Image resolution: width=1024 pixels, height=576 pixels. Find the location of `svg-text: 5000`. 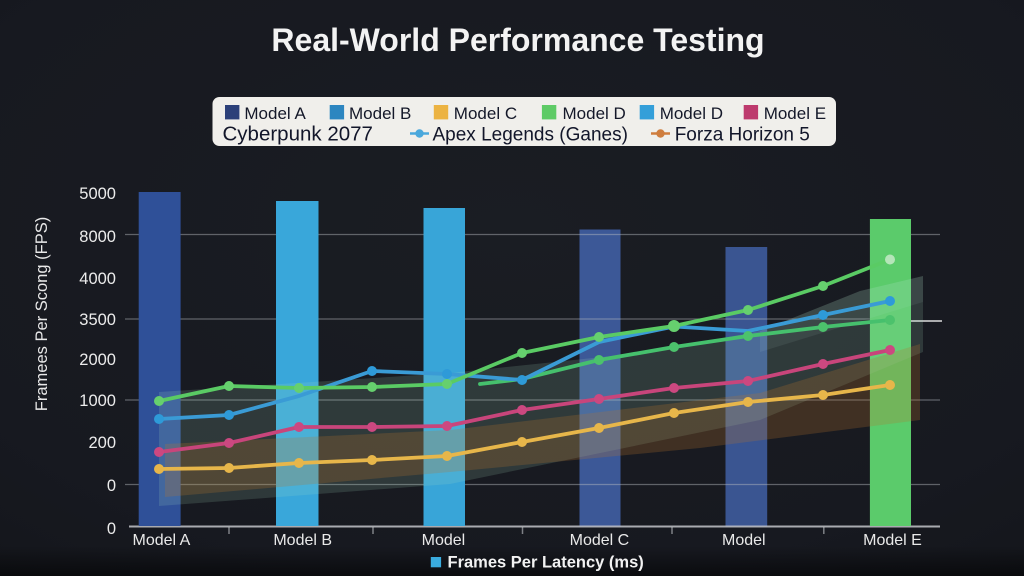

svg-text: 5000 is located at coordinates (97, 194).